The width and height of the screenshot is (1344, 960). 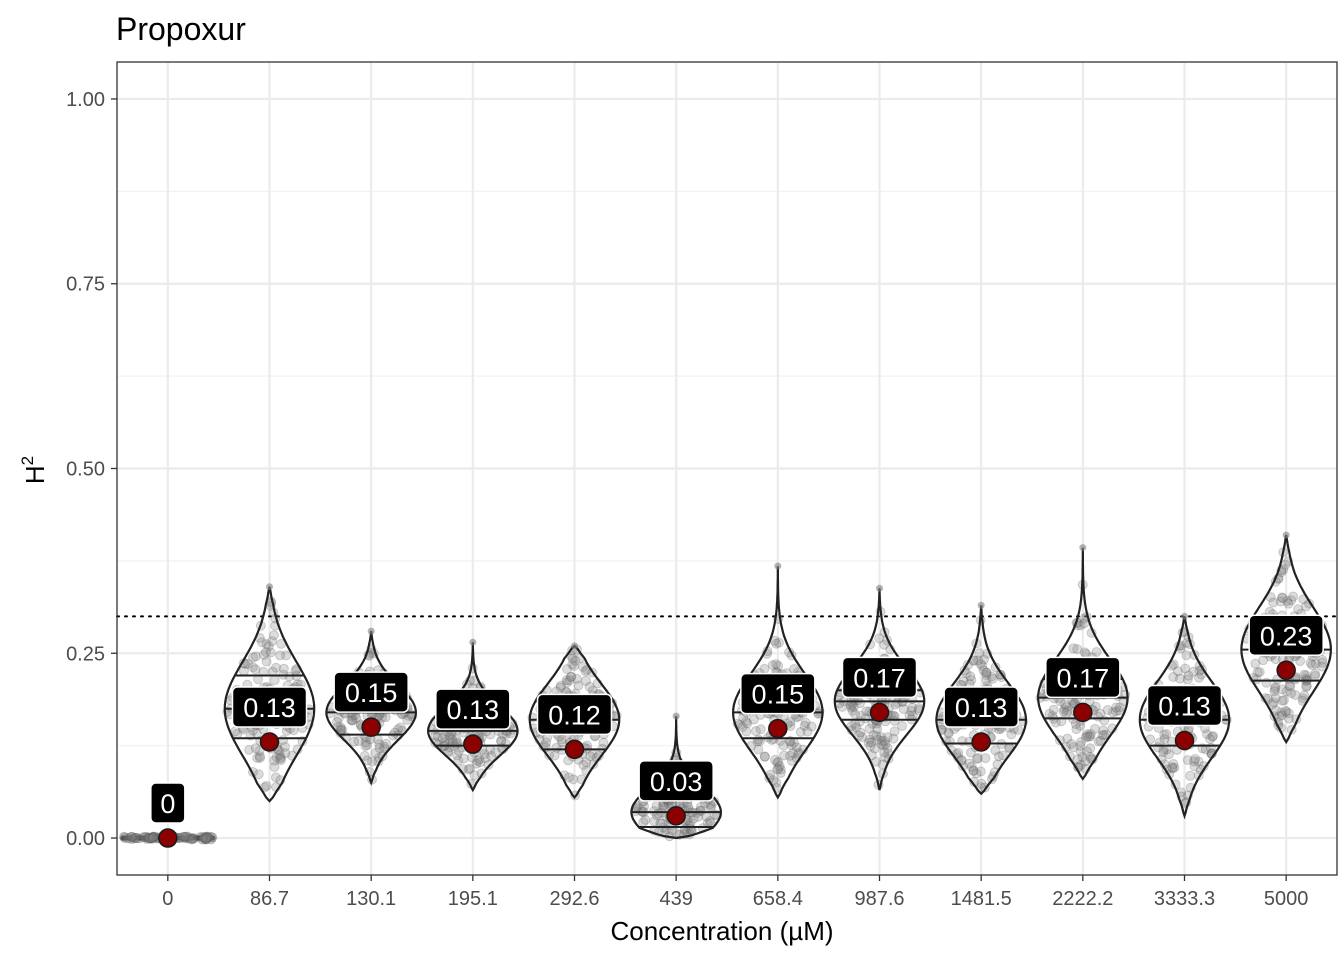 I want to click on x-tick-label: 658.4, so click(x=778, y=899).